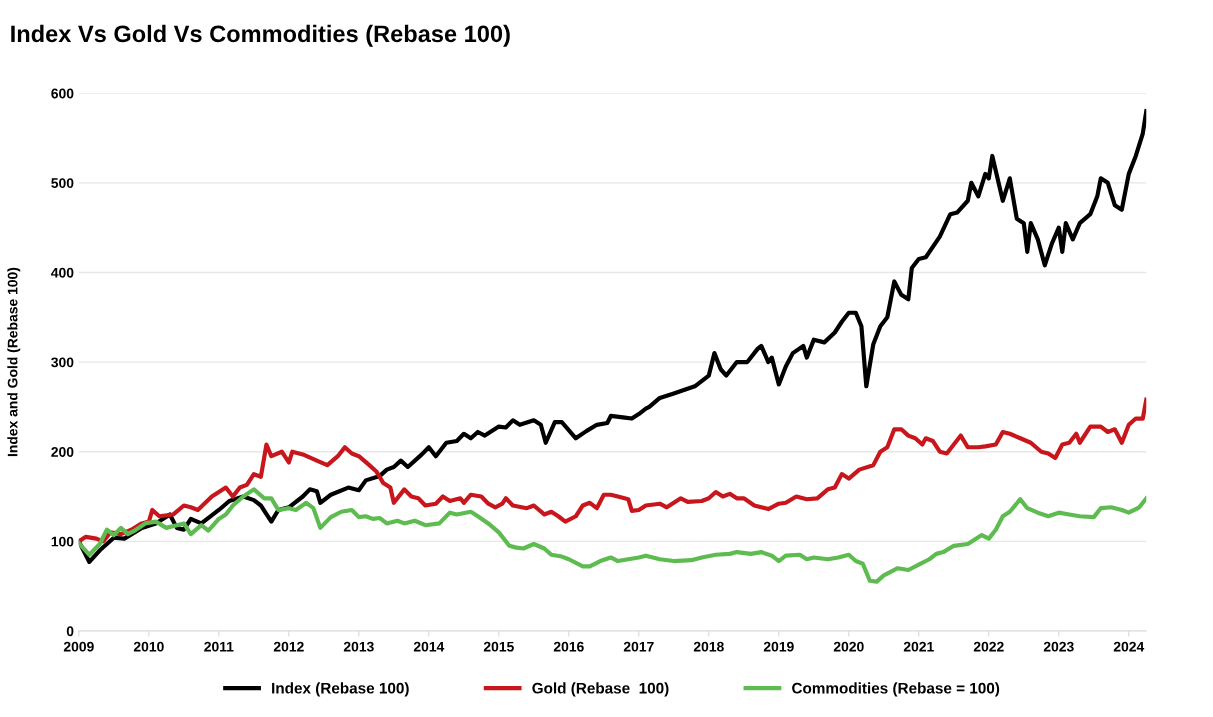 Image resolution: width=1213 pixels, height=717 pixels. Describe the element at coordinates (1129, 646) in the screenshot. I see `x-tick-label: 2024` at that location.